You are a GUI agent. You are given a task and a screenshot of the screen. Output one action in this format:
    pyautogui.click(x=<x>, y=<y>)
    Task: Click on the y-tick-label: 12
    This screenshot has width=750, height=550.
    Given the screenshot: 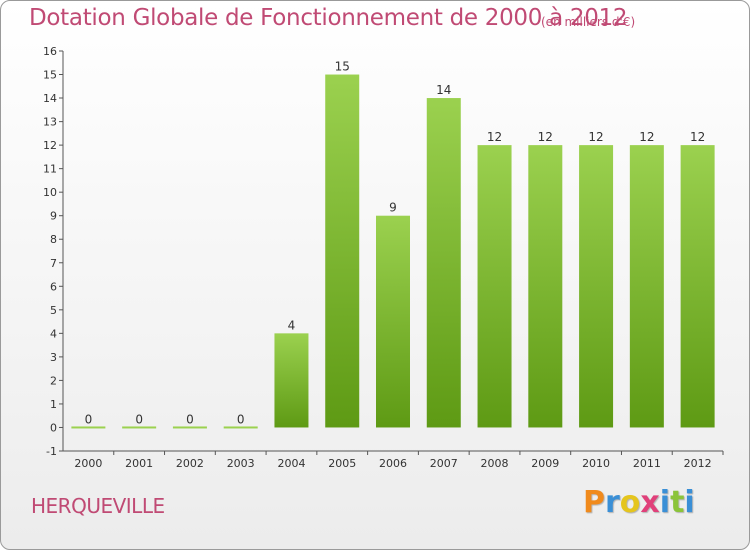 What is the action you would take?
    pyautogui.click(x=50, y=145)
    